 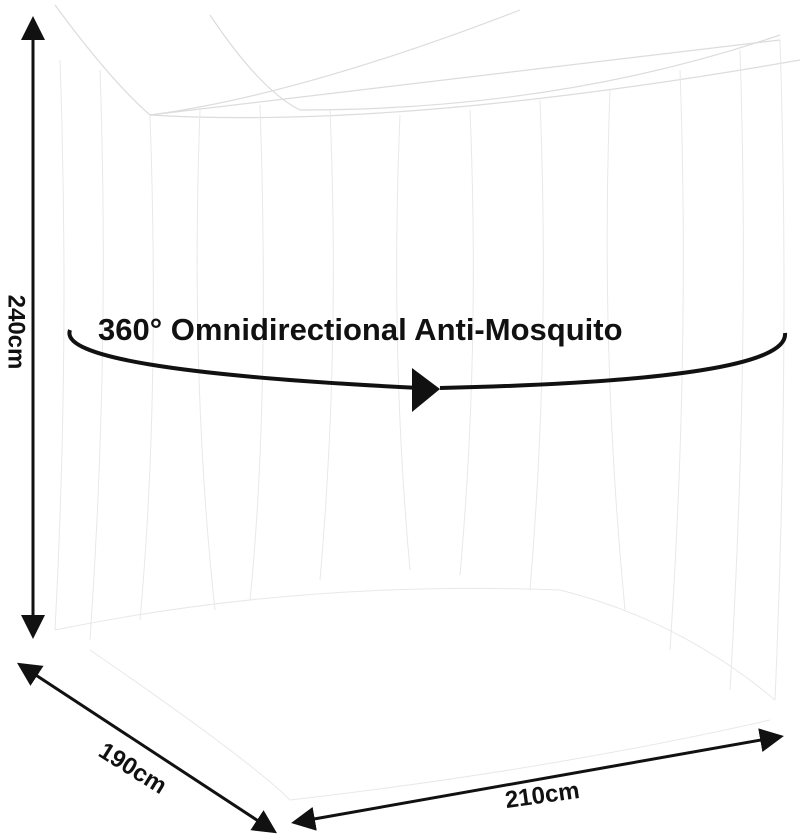 I want to click on arrowhead-icon, so click(x=426, y=390).